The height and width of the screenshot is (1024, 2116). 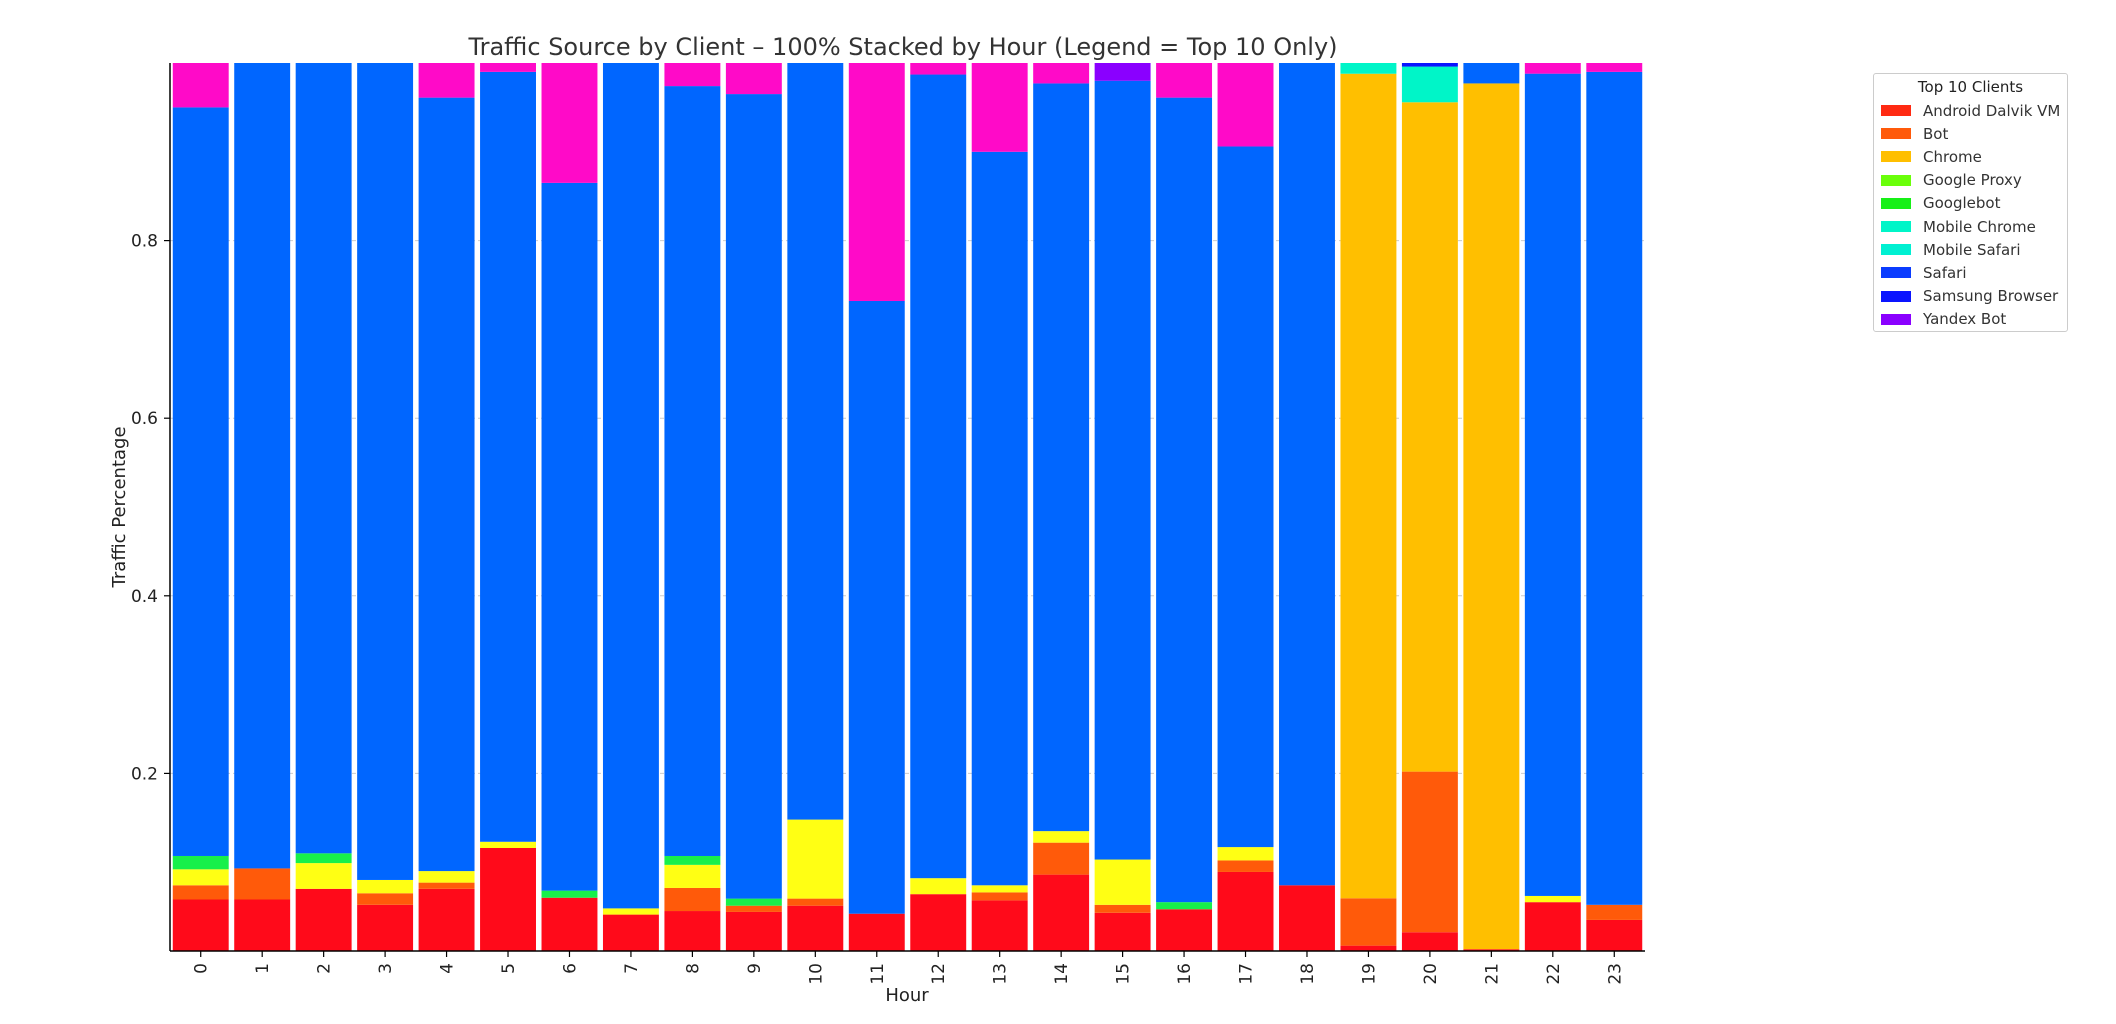 What do you see at coordinates (878, 974) in the screenshot?
I see `x-tick-label: 11` at bounding box center [878, 974].